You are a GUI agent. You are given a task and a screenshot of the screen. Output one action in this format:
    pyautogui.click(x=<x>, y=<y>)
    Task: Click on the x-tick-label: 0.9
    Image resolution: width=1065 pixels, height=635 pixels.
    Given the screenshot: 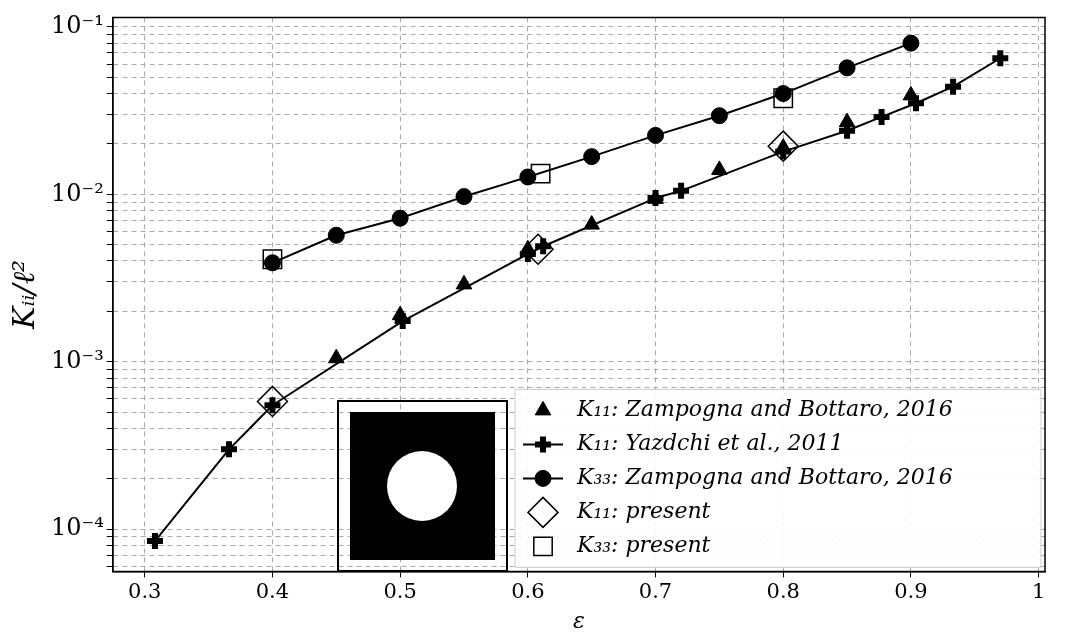 What is the action you would take?
    pyautogui.click(x=911, y=591)
    